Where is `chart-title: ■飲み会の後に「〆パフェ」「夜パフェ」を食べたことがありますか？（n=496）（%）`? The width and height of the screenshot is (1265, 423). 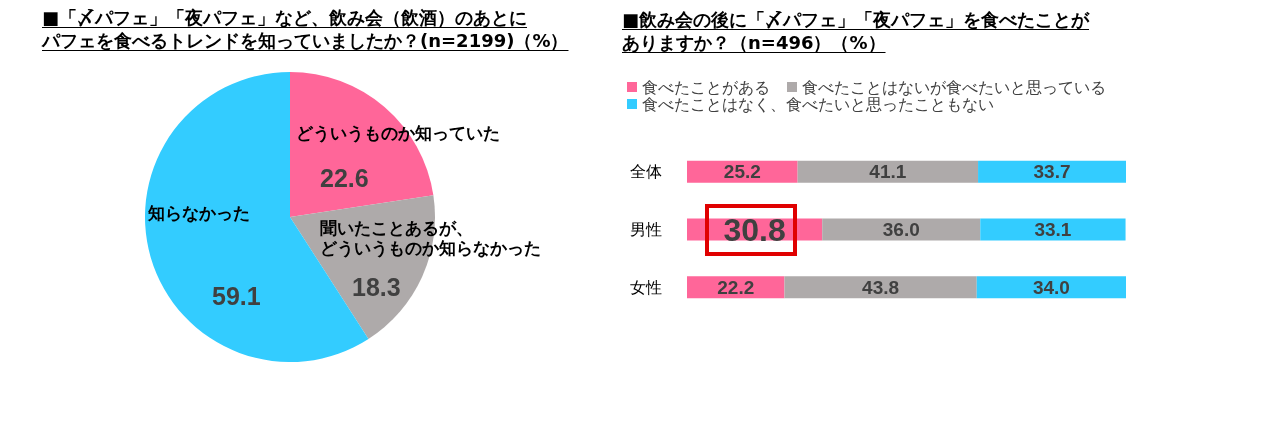
chart-title: ■飲み会の後に「〆パフェ」「夜パフェ」を食べたことがありますか？（n=496）（%） is located at coordinates (856, 31).